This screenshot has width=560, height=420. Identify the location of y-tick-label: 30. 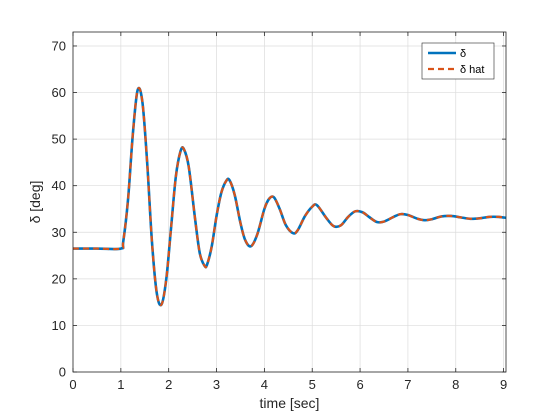
(59, 232).